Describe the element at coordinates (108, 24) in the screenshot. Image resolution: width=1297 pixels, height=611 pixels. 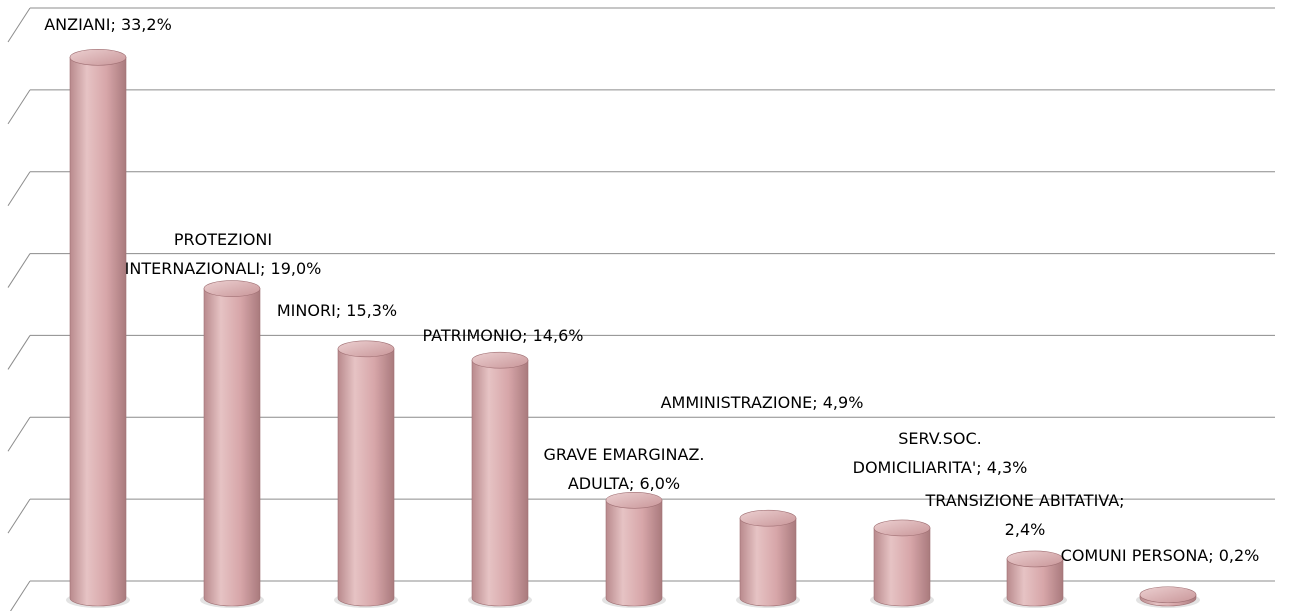
I see `data-label: ANZIANI; 33,2%` at that location.